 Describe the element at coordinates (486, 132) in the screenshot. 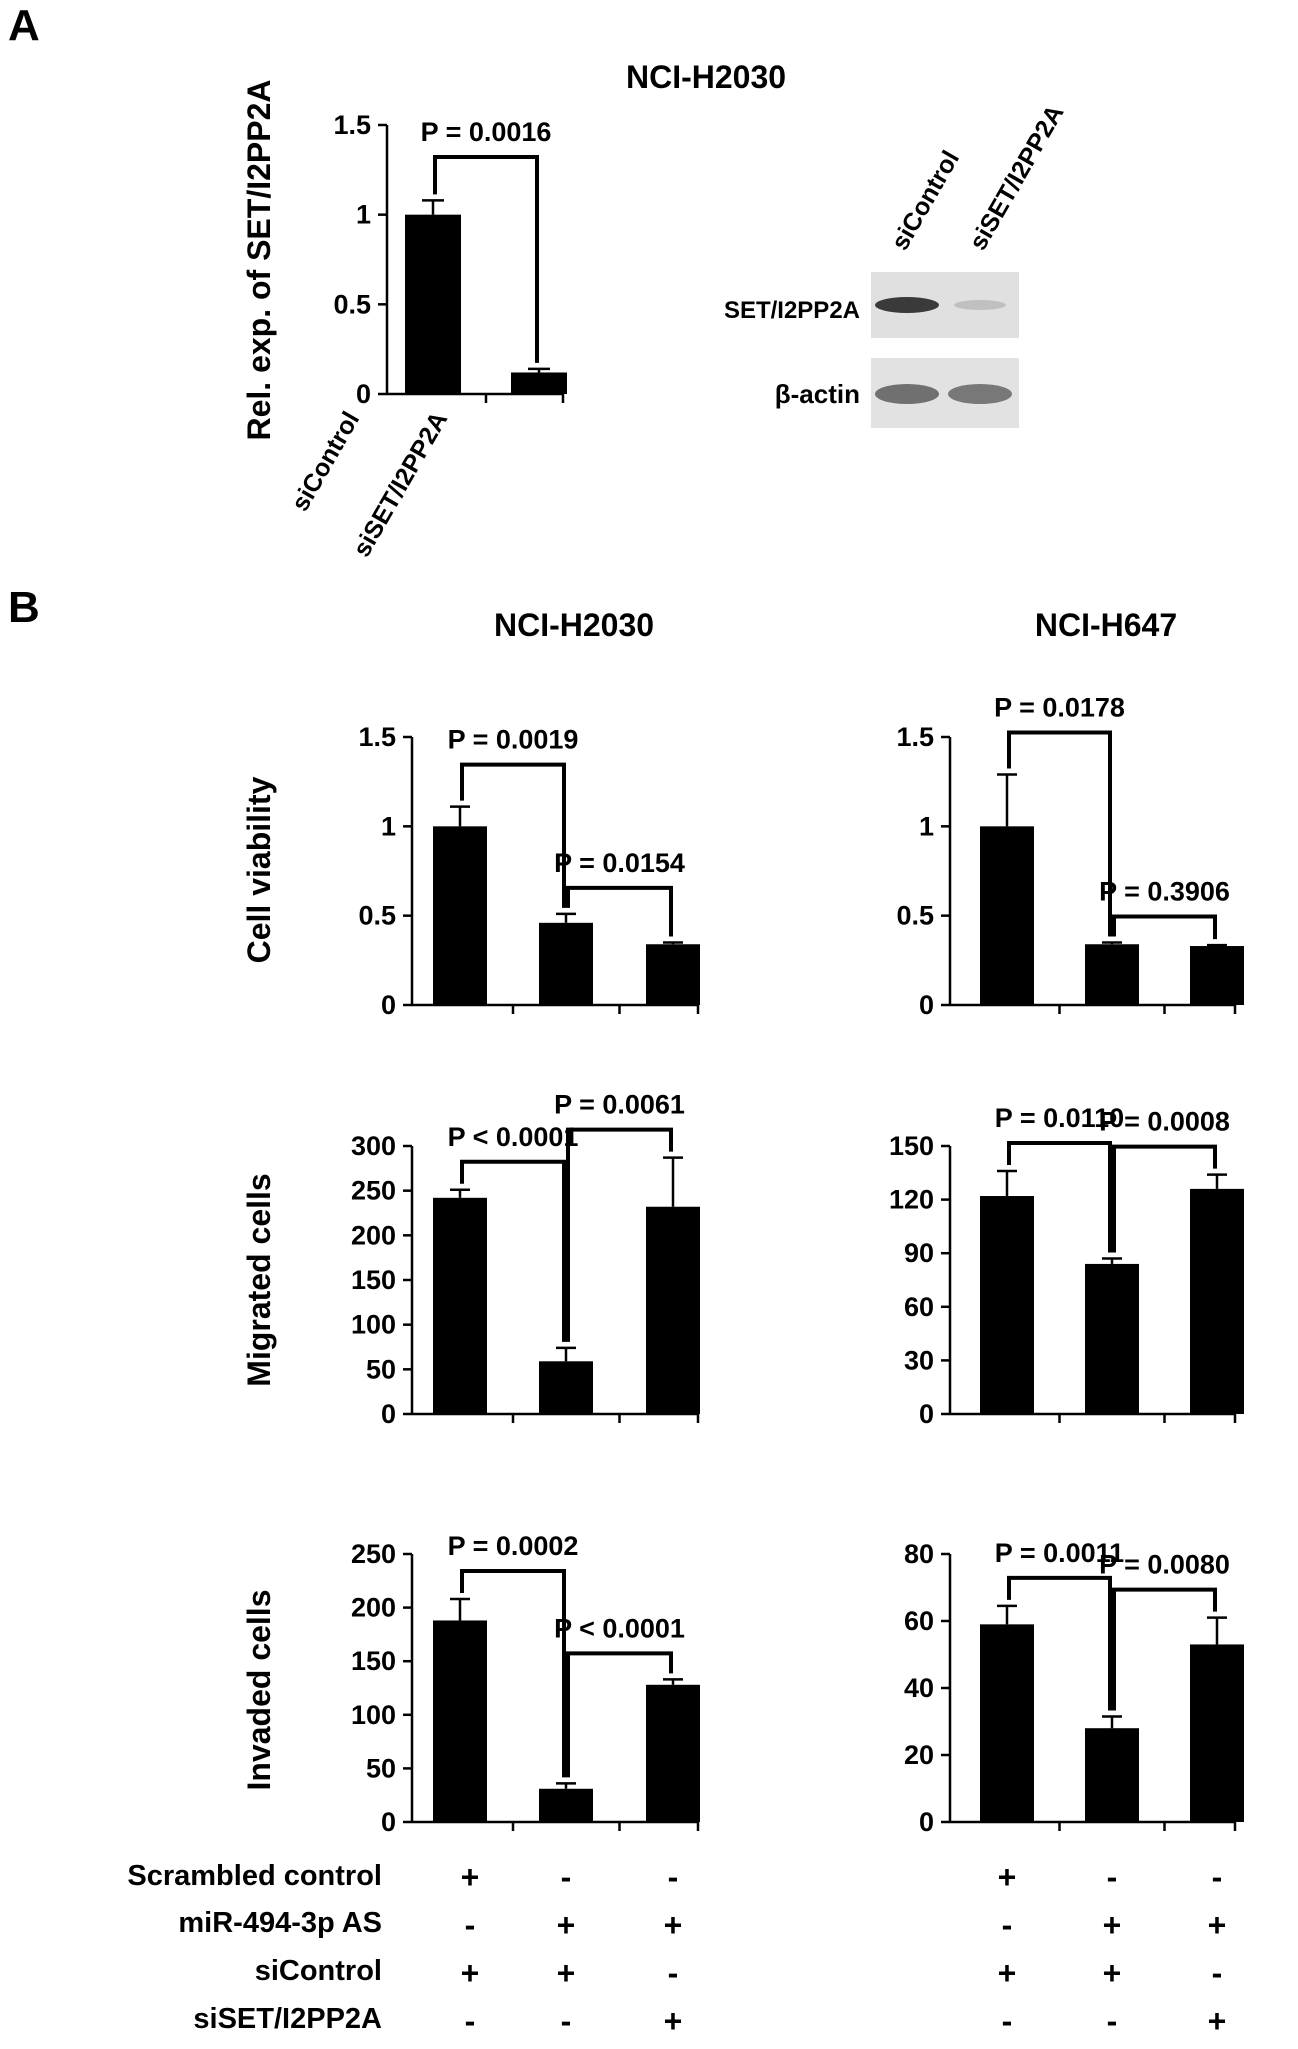

I see `p-value-label: P = 0.0016` at that location.